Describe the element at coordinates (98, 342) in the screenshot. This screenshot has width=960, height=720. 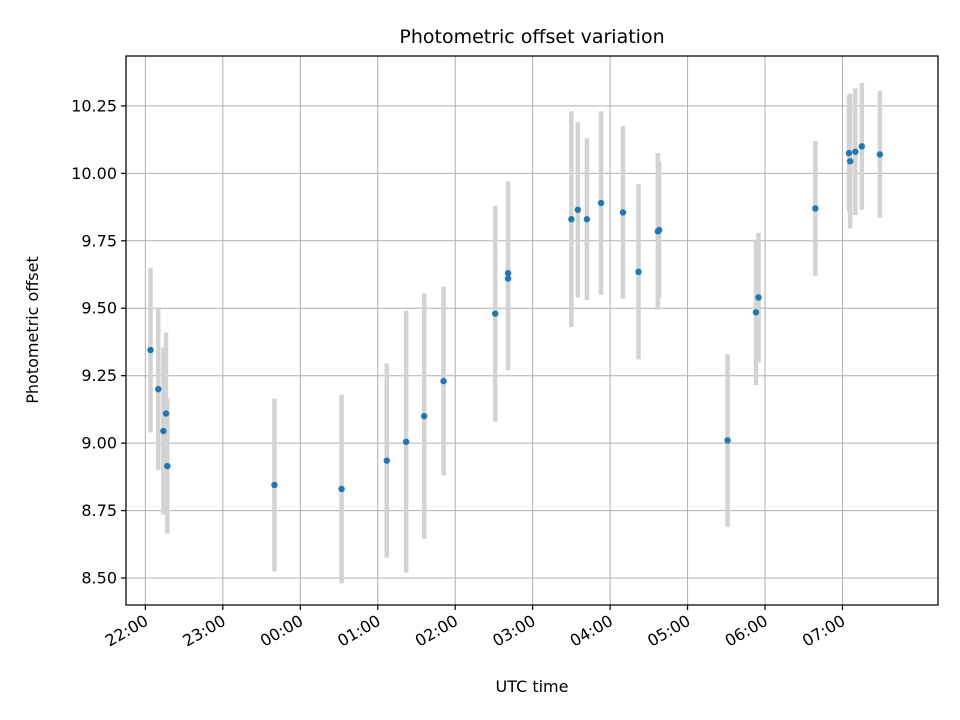
I see `y-axis-ticks: 8.50 8.75 9.00 9.25 9.50 9.75 10.00 10.25` at that location.